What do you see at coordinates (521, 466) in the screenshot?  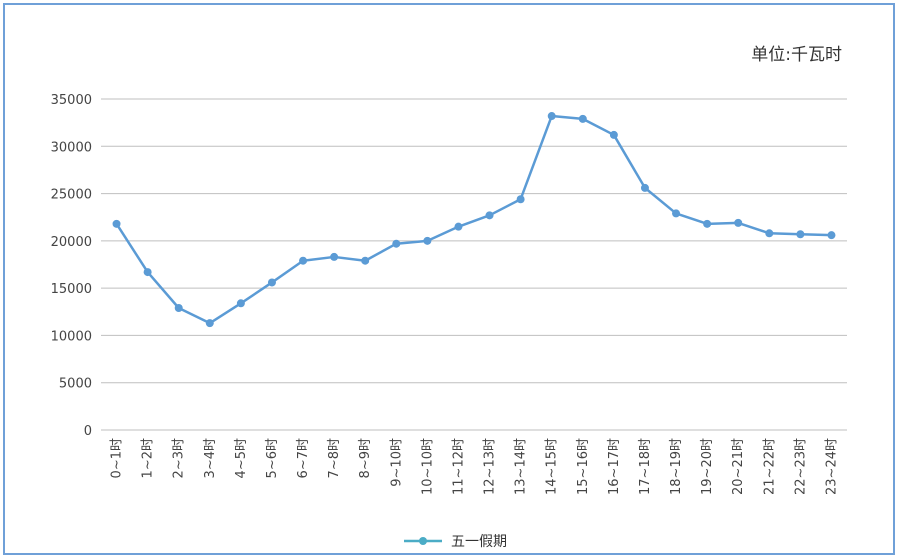 I see `x-tick-label: 13~14时` at bounding box center [521, 466].